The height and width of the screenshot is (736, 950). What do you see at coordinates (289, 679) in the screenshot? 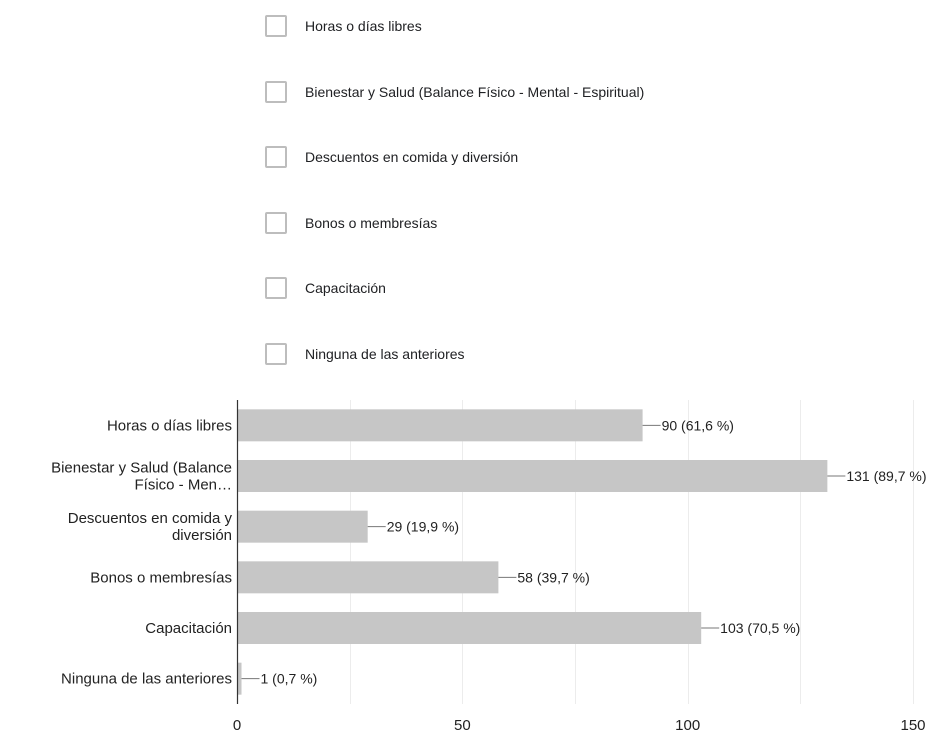
I see `data-label: 1 (0,7 %)` at bounding box center [289, 679].